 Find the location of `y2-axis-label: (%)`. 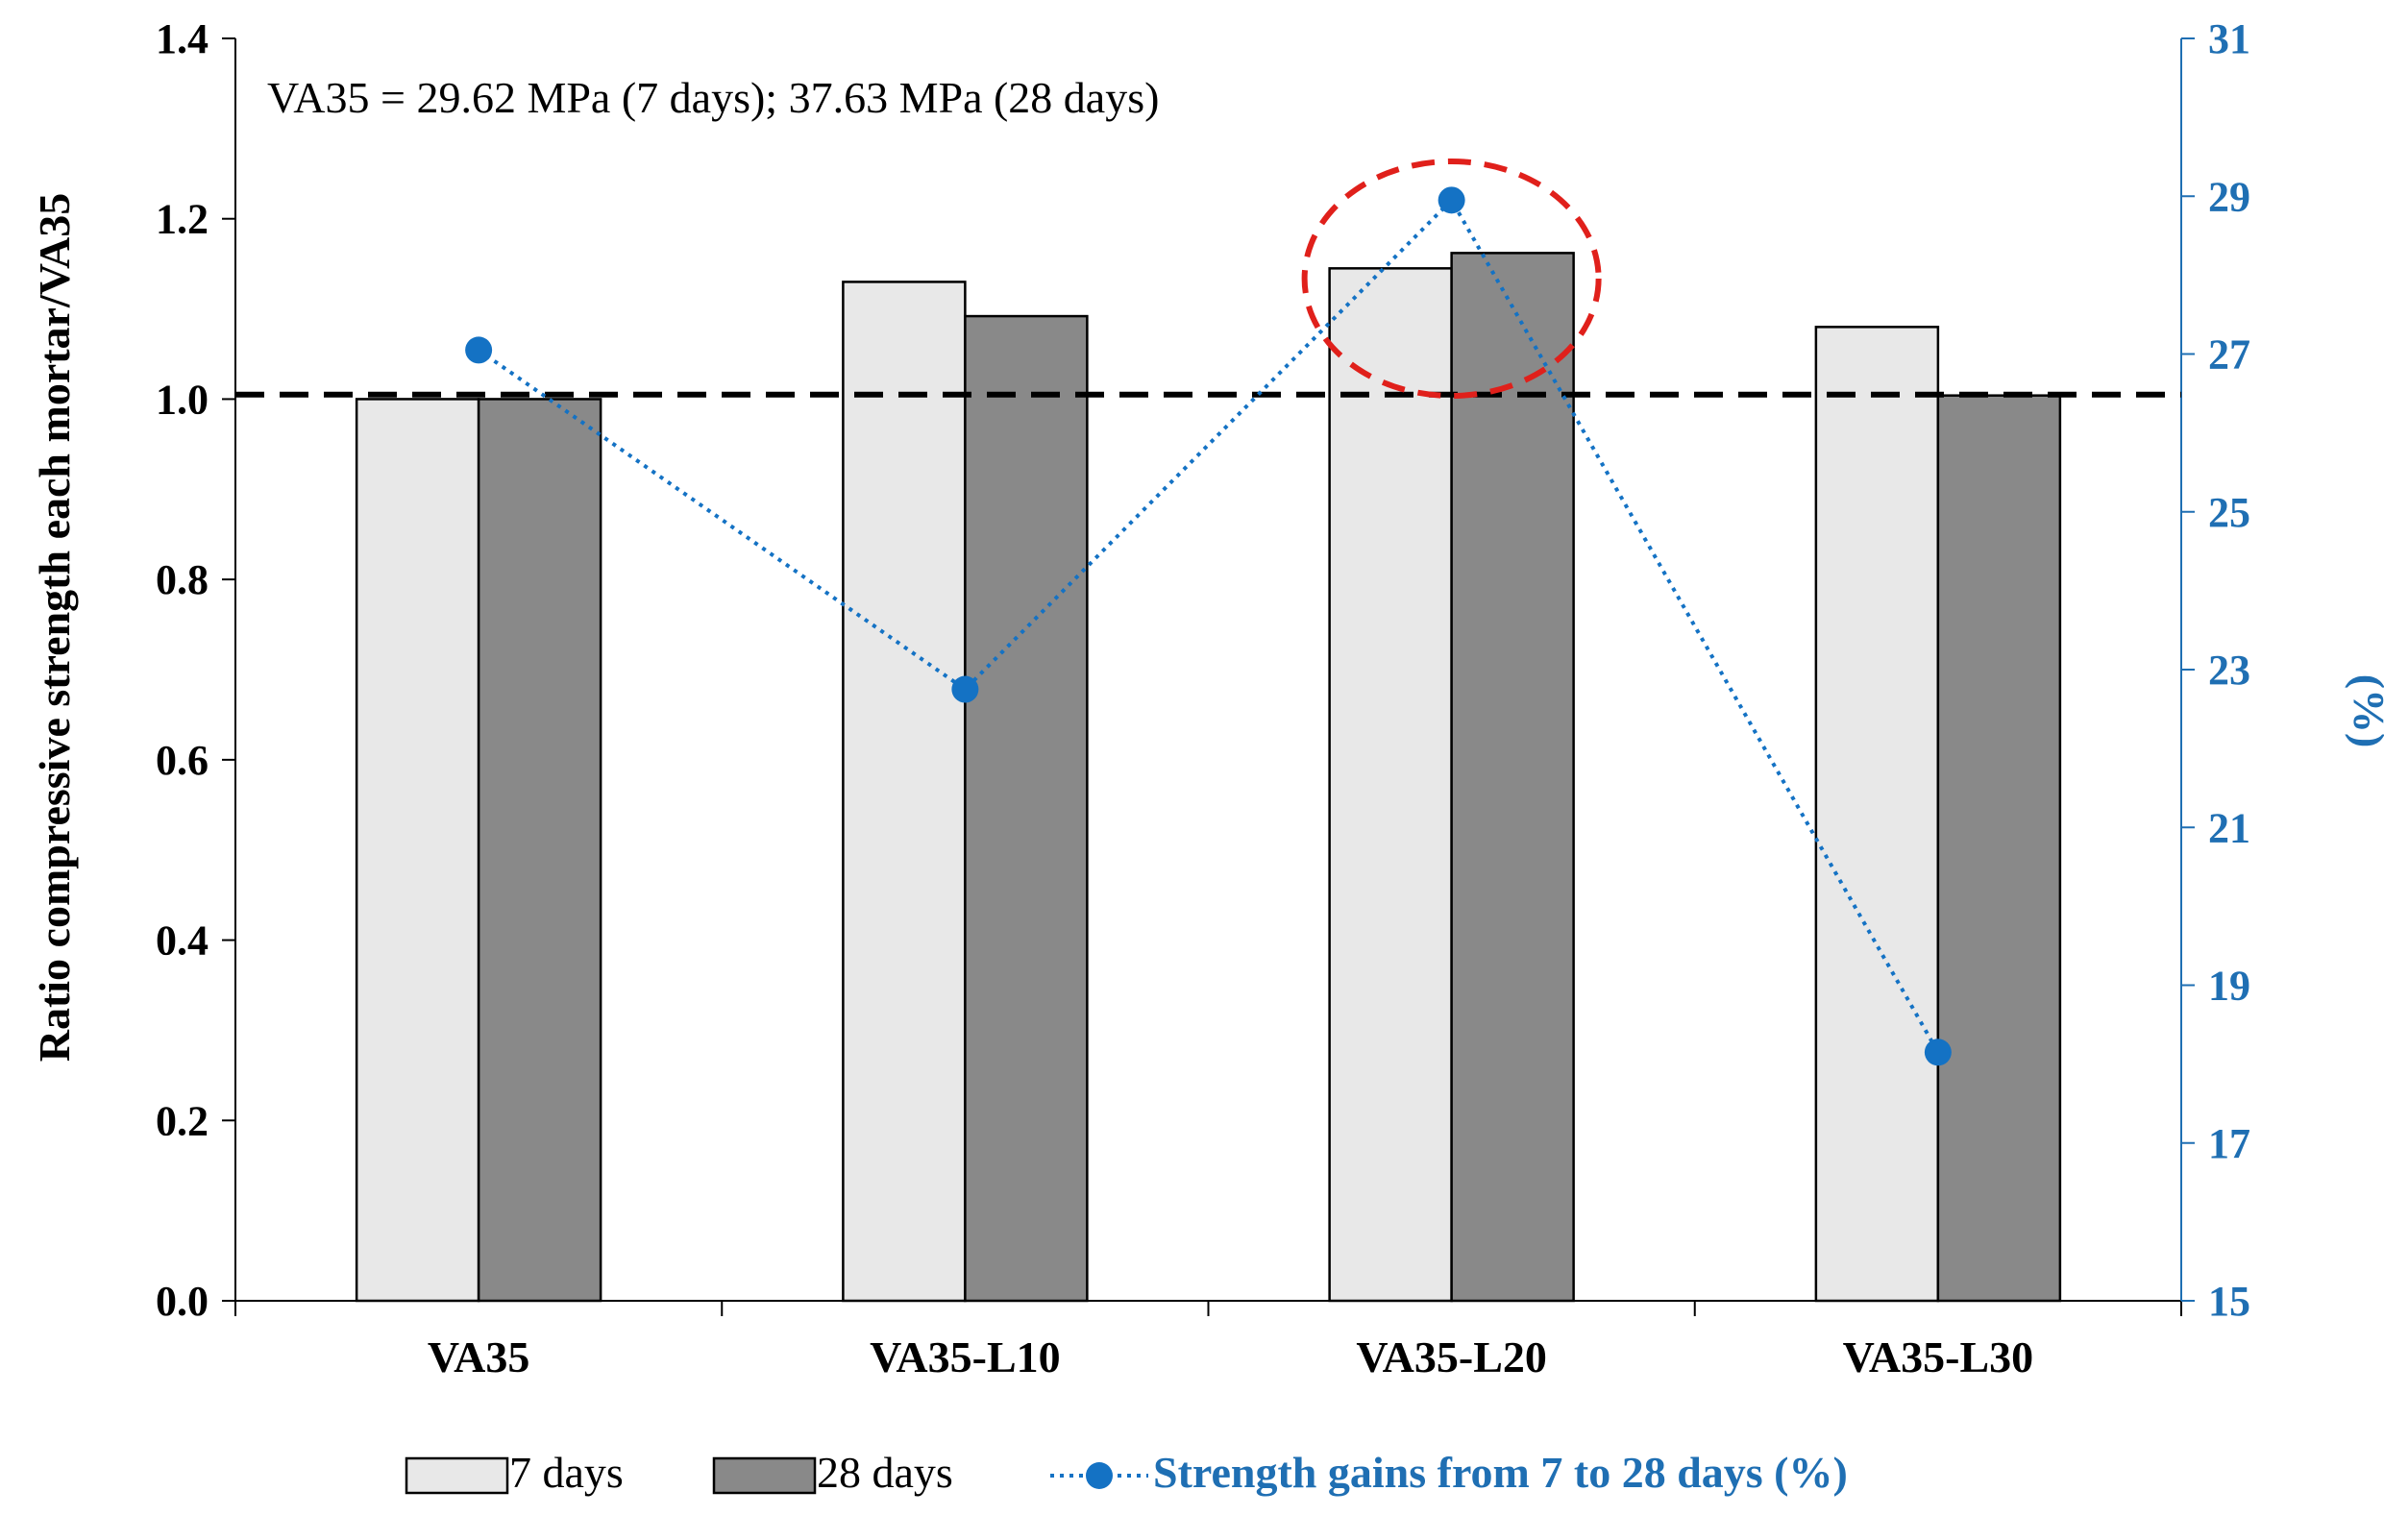

y2-axis-label: (%) is located at coordinates (2364, 711).